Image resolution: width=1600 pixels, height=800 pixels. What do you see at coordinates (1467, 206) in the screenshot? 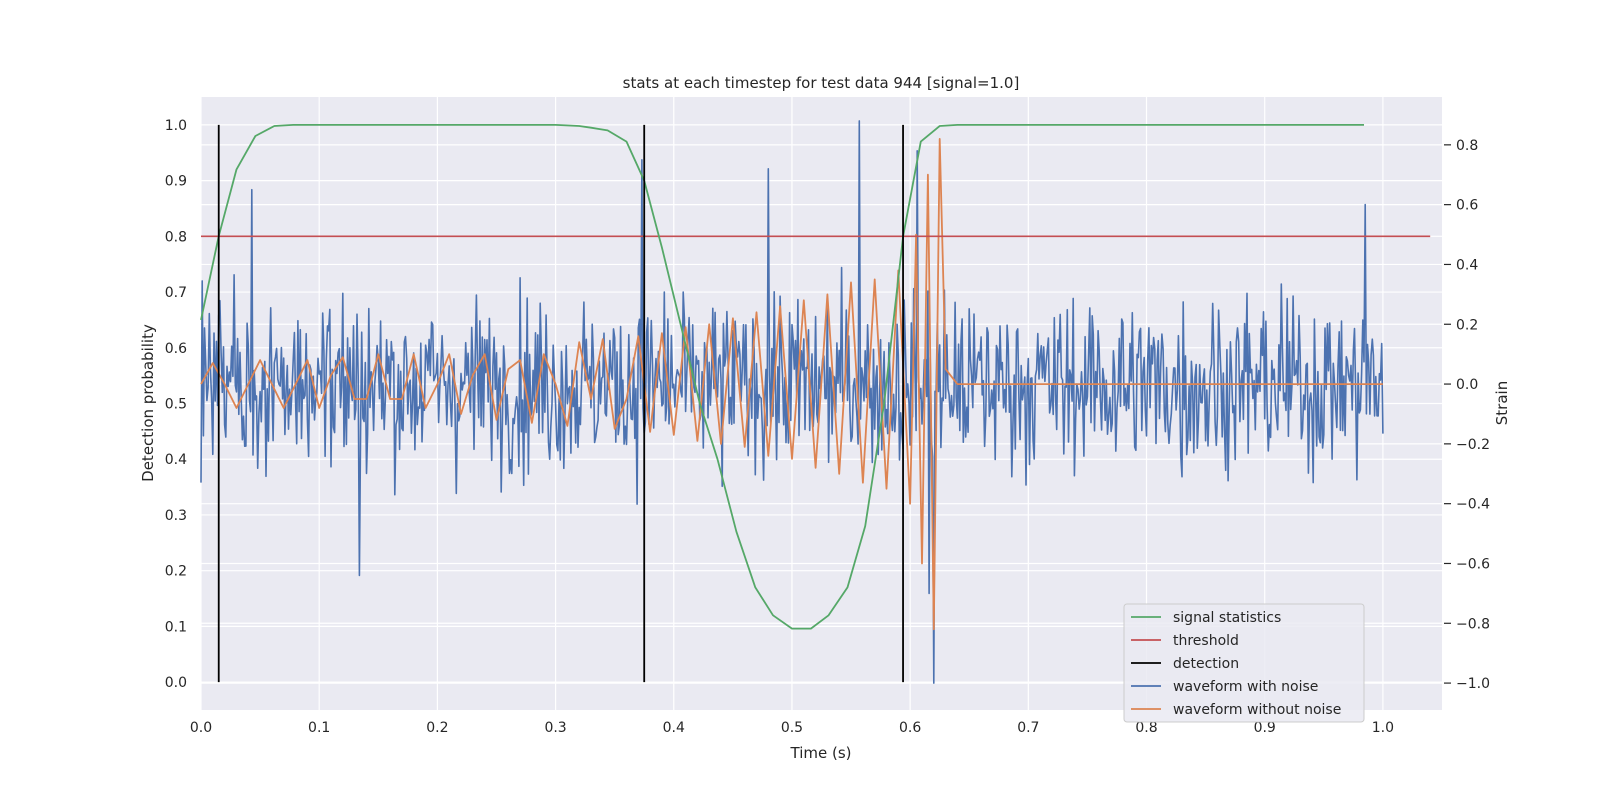
I see `y-tick-label-right: 0.6` at bounding box center [1467, 206].